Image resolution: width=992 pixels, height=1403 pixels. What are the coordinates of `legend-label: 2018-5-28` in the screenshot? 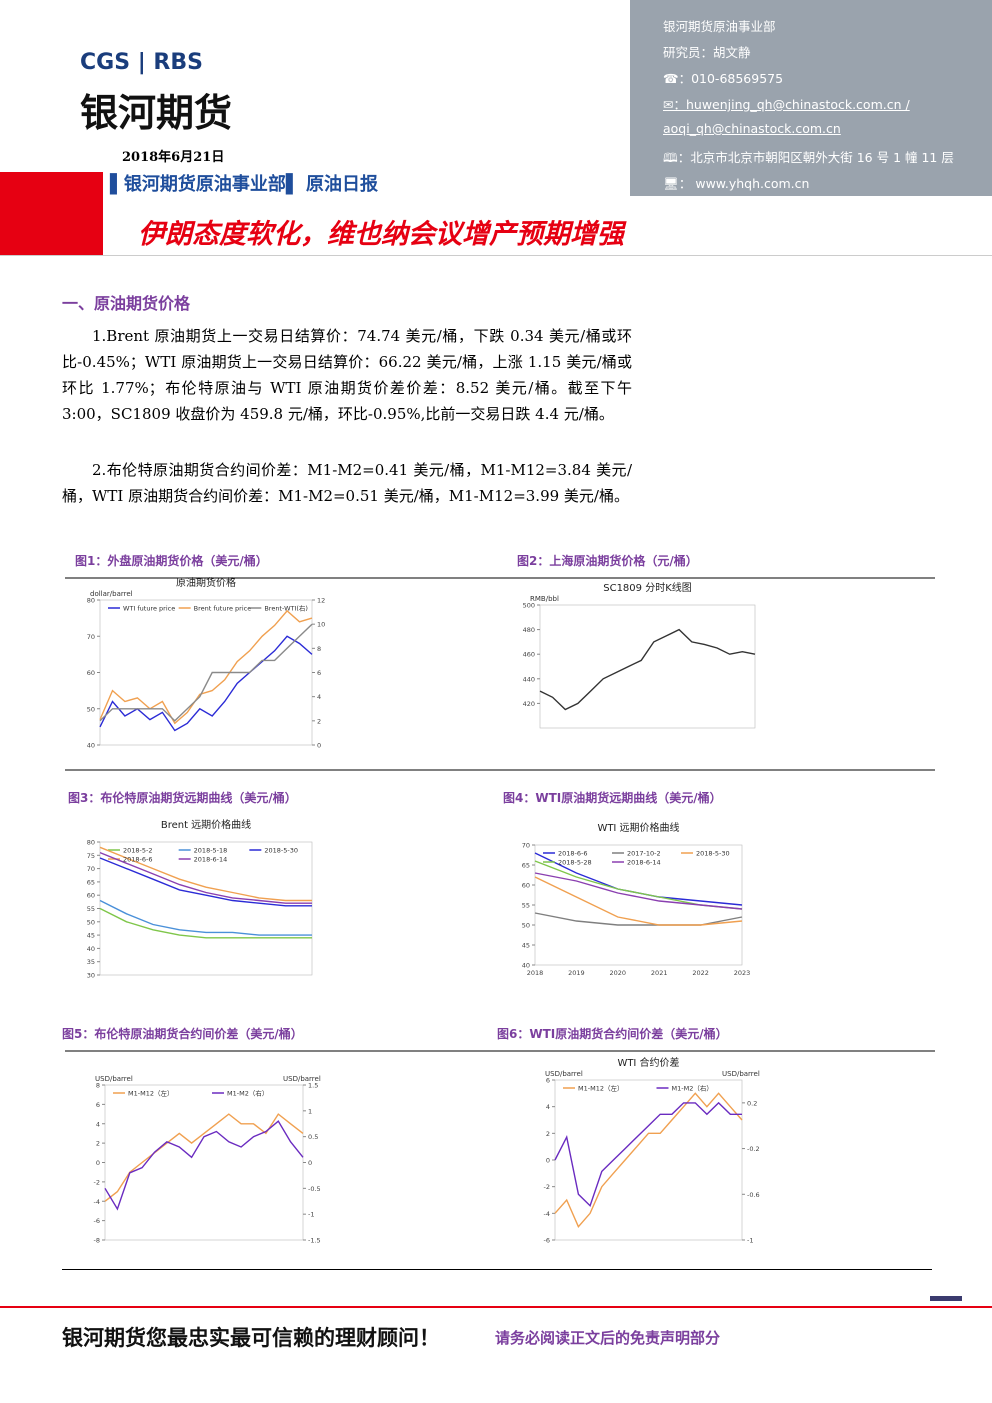 It's located at (575, 863).